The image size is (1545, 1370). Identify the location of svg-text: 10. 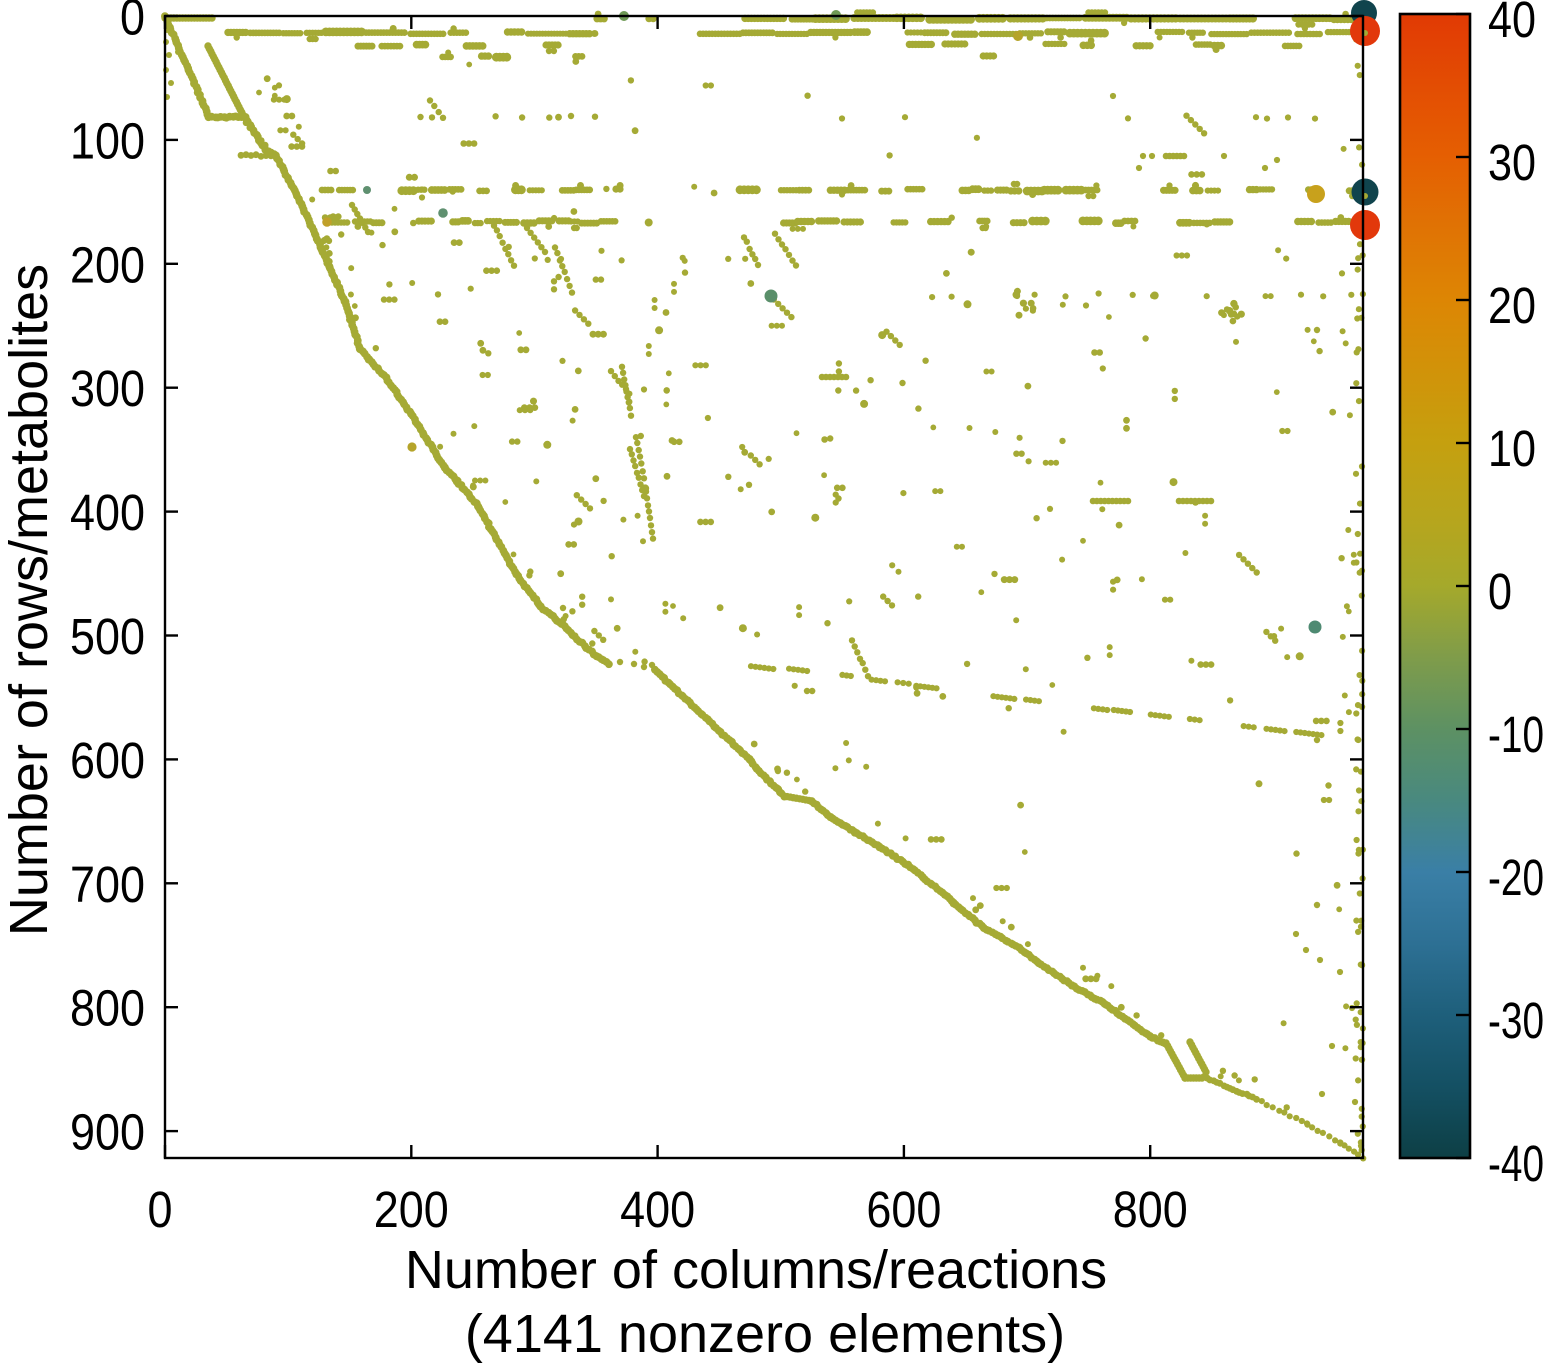
(1512, 448).